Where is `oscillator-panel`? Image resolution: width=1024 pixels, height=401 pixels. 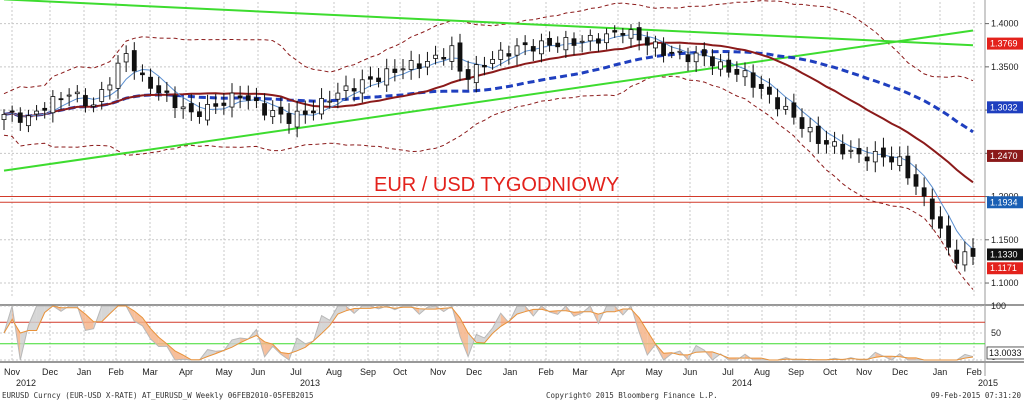
oscillator-panel is located at coordinates (492, 333).